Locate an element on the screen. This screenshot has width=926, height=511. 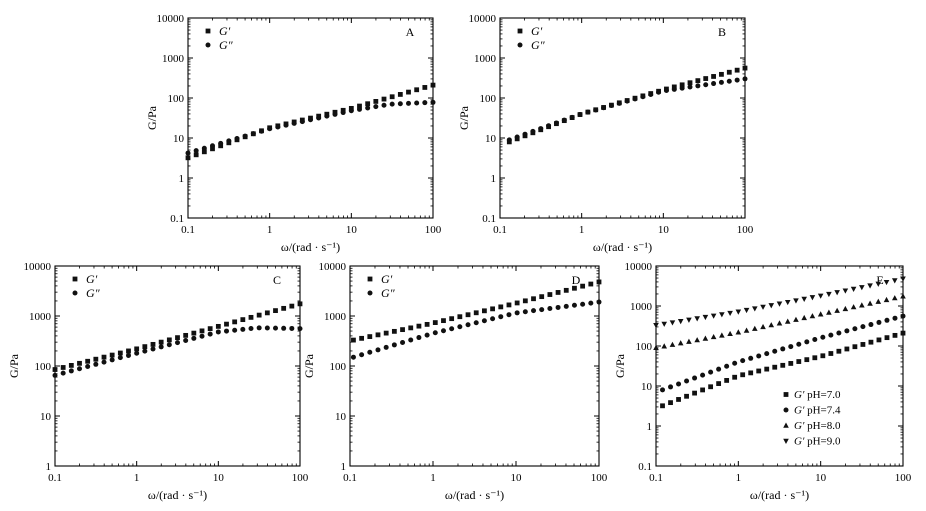
panel-letter: A is located at coordinates (410, 32).